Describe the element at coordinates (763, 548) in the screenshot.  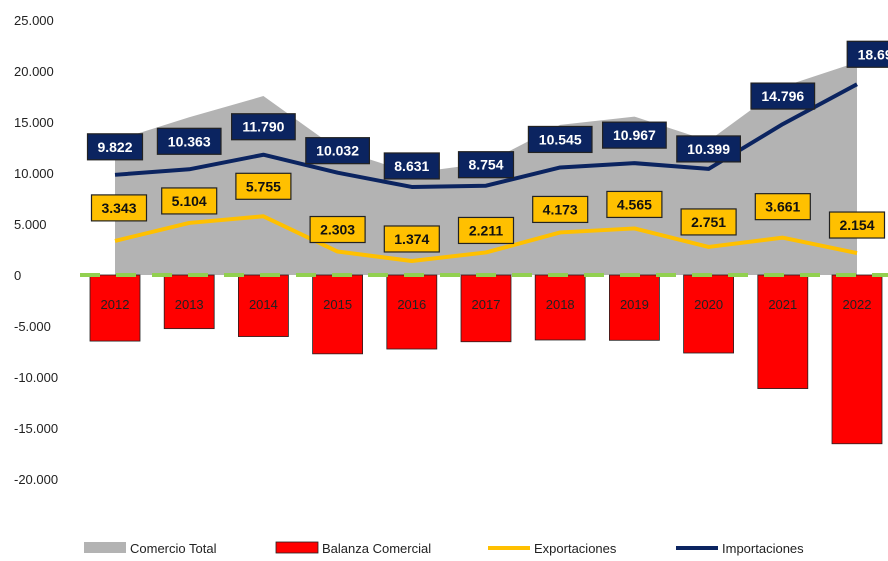
I see `legend-label: Importaciones` at that location.